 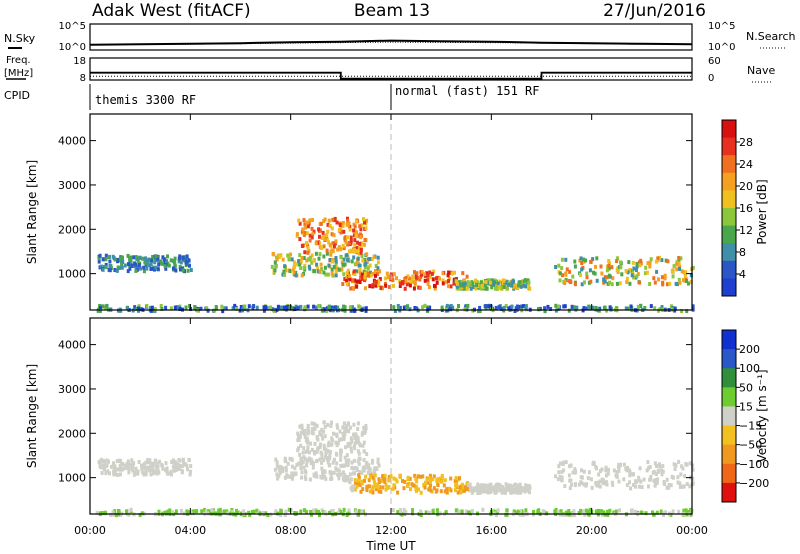 What do you see at coordinates (746, 387) in the screenshot?
I see `colorbar-tick-label: 50` at bounding box center [746, 387].